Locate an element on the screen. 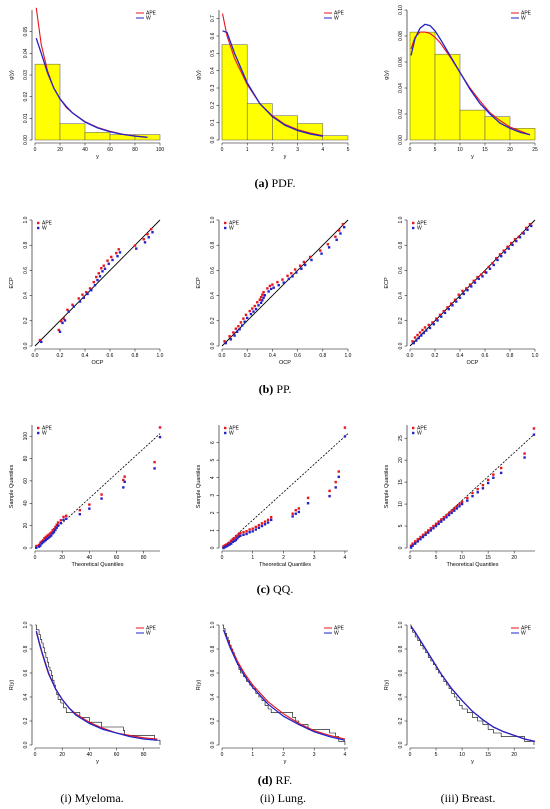  x-tick-label: 15 is located at coordinates (488, 558).